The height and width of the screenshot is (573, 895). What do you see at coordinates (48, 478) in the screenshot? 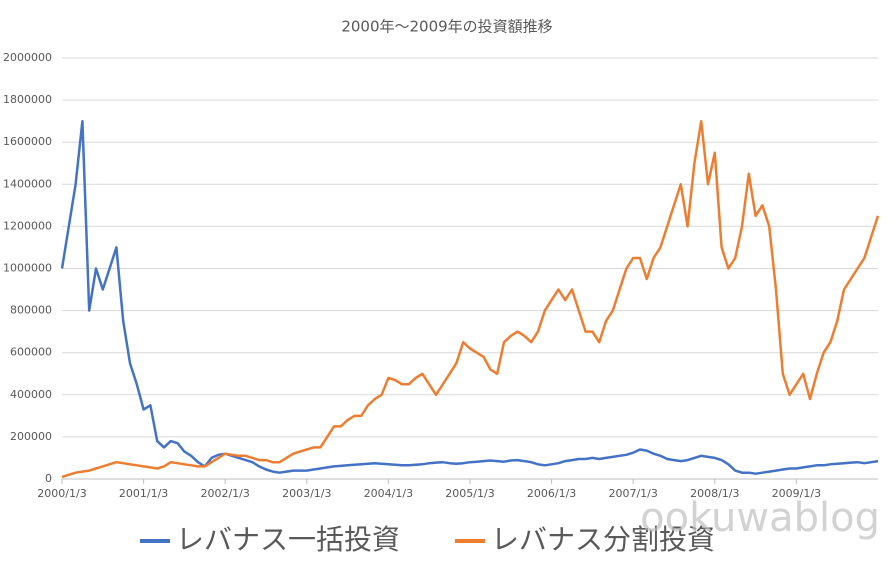
I see `y-tick-label: 0` at bounding box center [48, 478].